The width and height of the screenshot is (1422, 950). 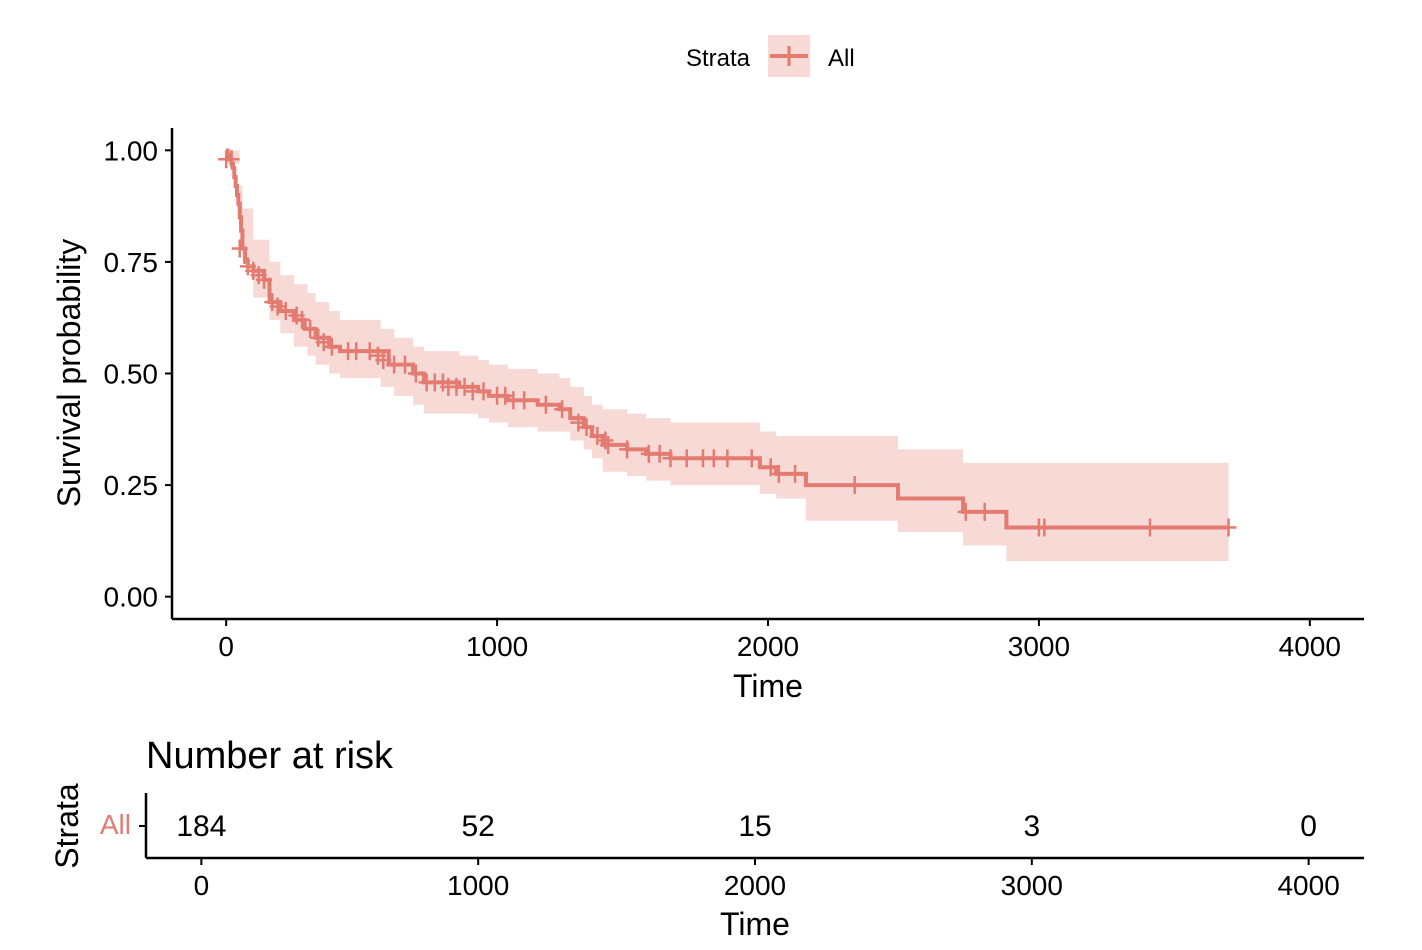 What do you see at coordinates (115, 824) in the screenshot?
I see `risk-strata-label: All` at bounding box center [115, 824].